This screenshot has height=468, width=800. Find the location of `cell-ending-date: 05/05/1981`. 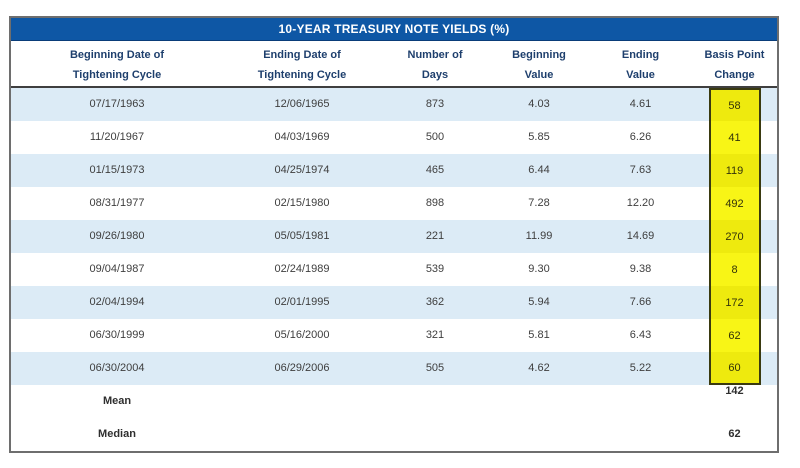

cell-ending-date: 05/05/1981 is located at coordinates (302, 236).